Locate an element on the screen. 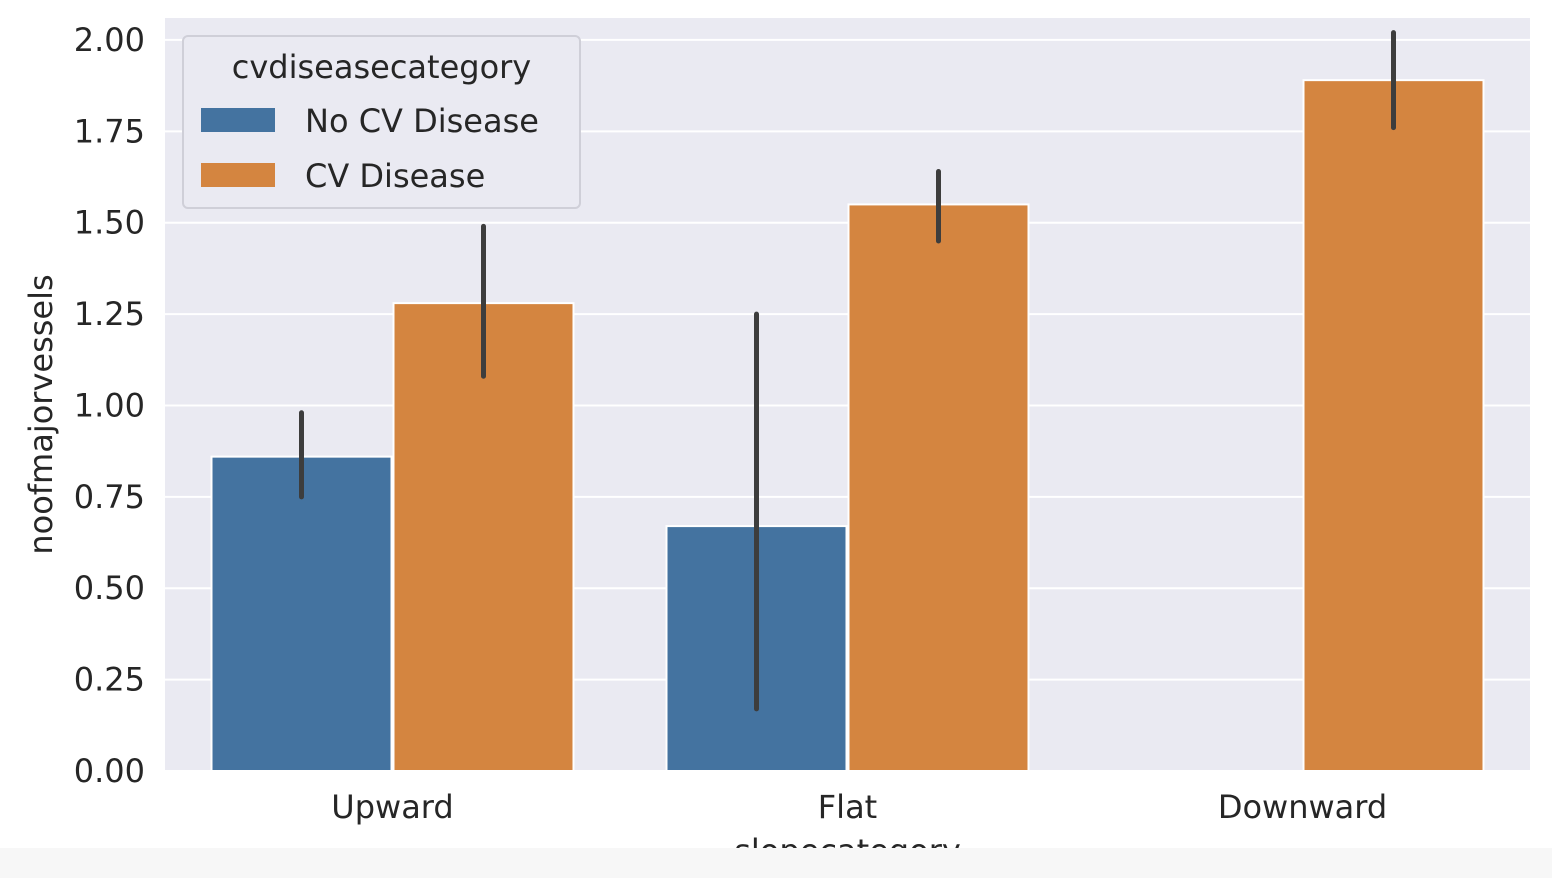 The height and width of the screenshot is (882, 1552). x-tick-label: Flat is located at coordinates (847, 807).